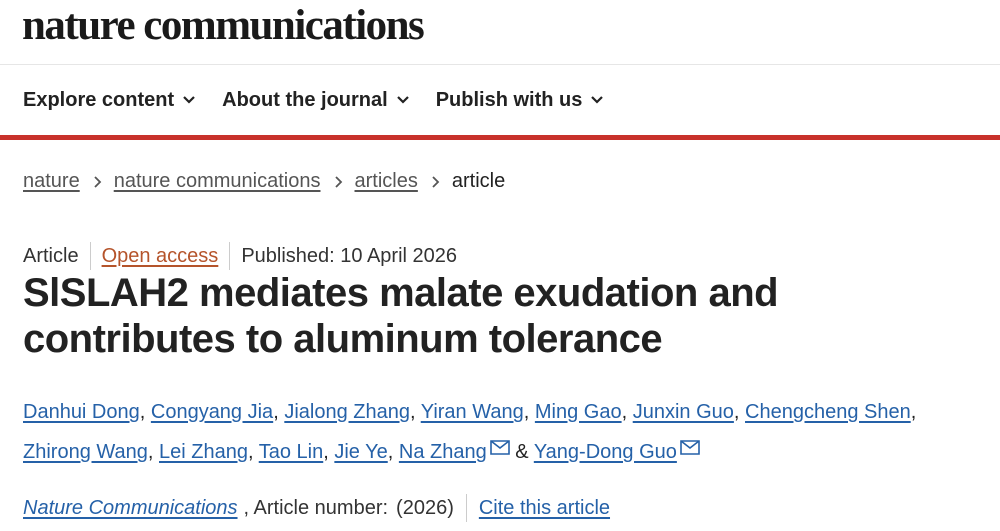  Describe the element at coordinates (223, 25) in the screenshot. I see `journal-logo: nature communications` at that location.